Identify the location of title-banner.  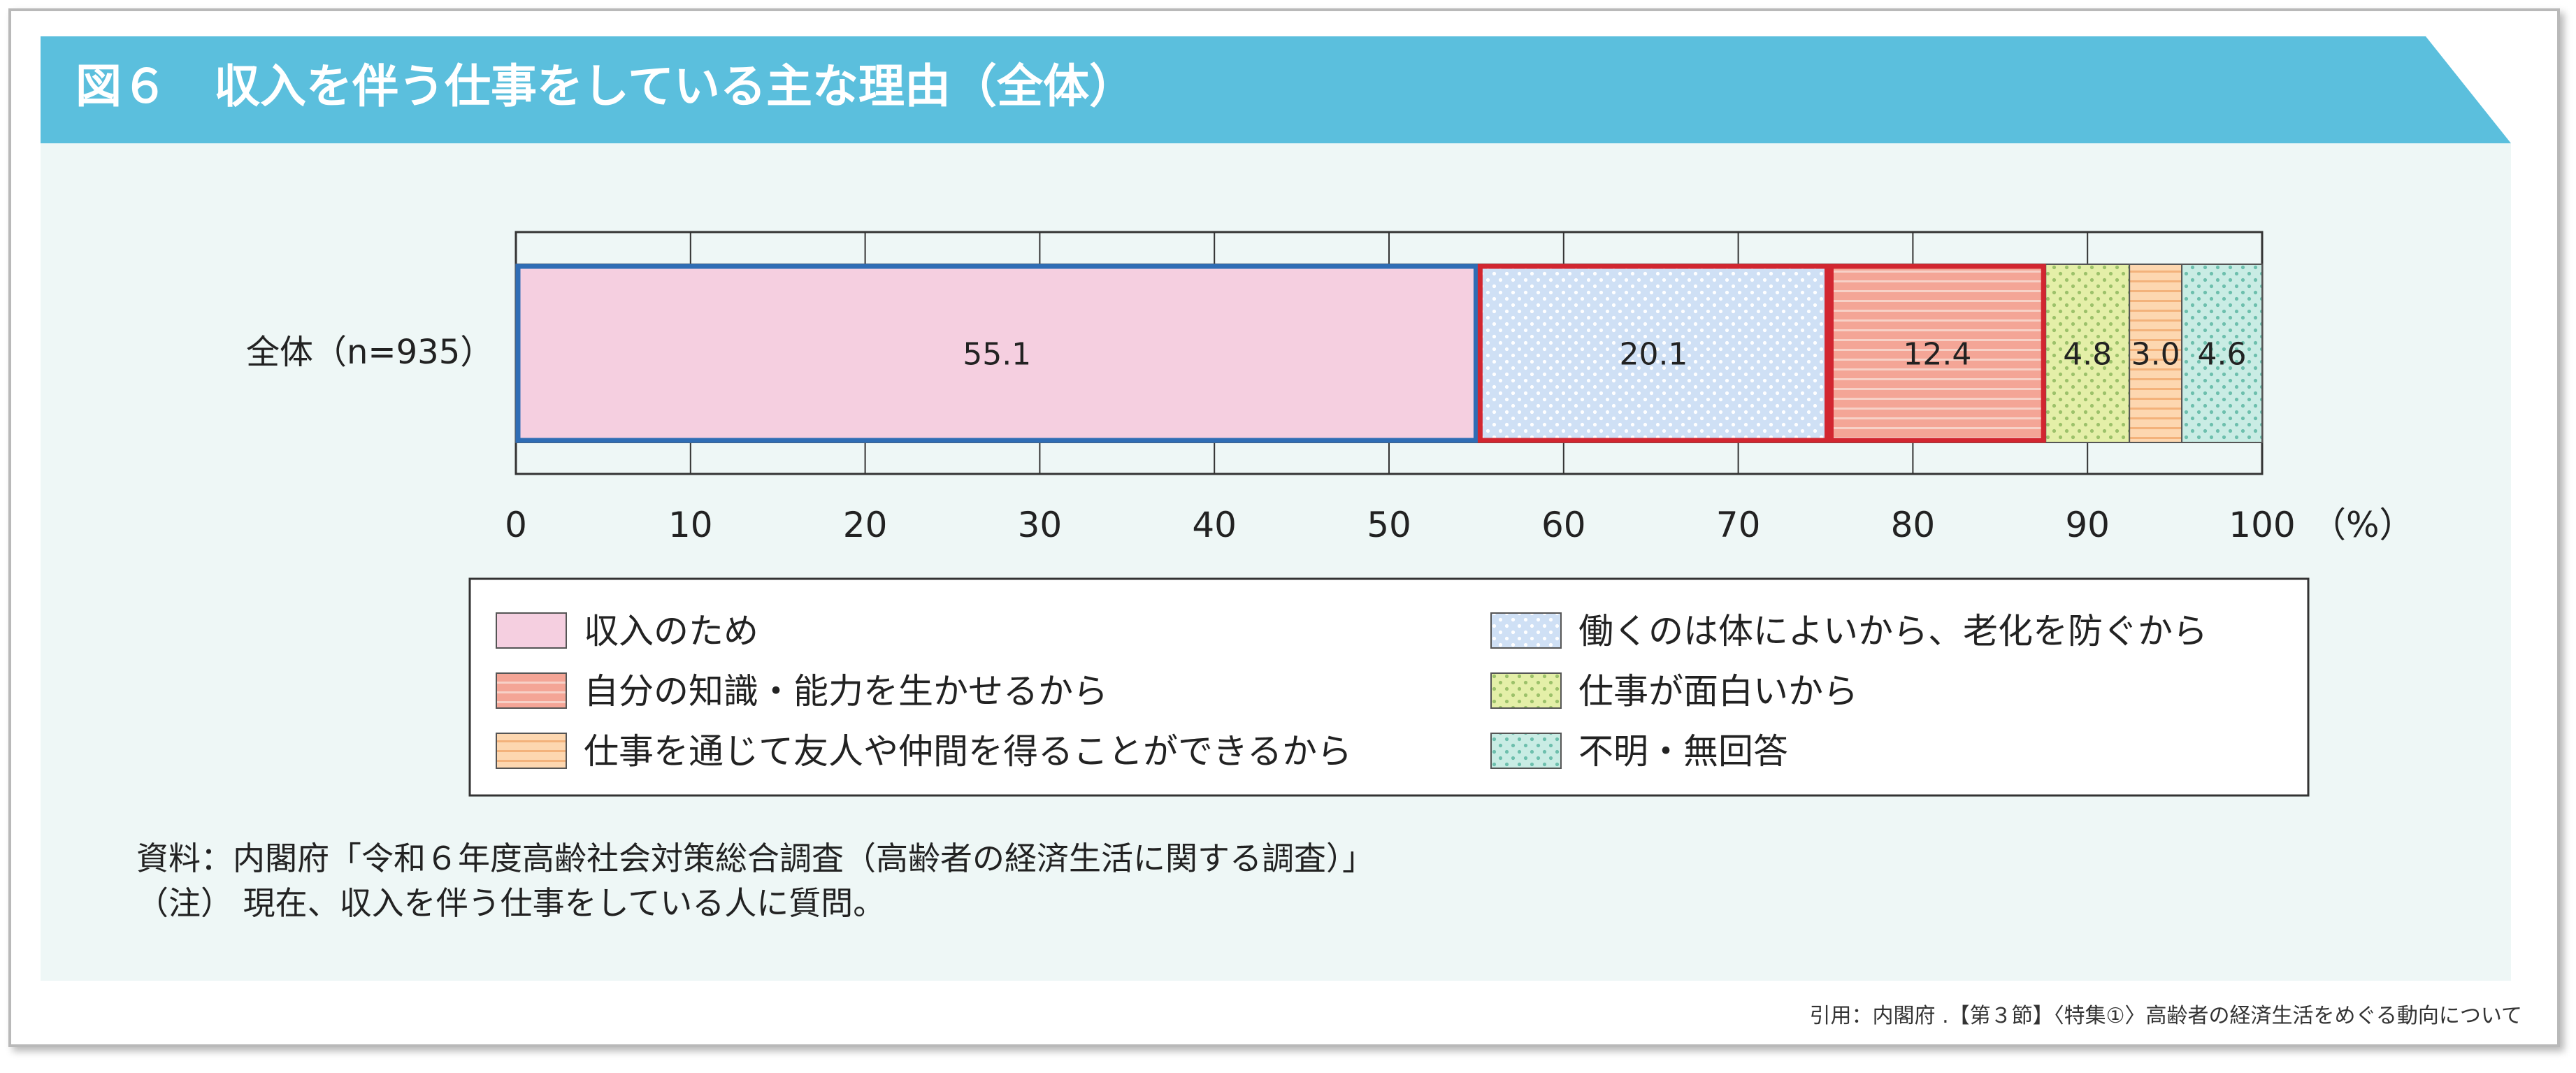
(1276, 90).